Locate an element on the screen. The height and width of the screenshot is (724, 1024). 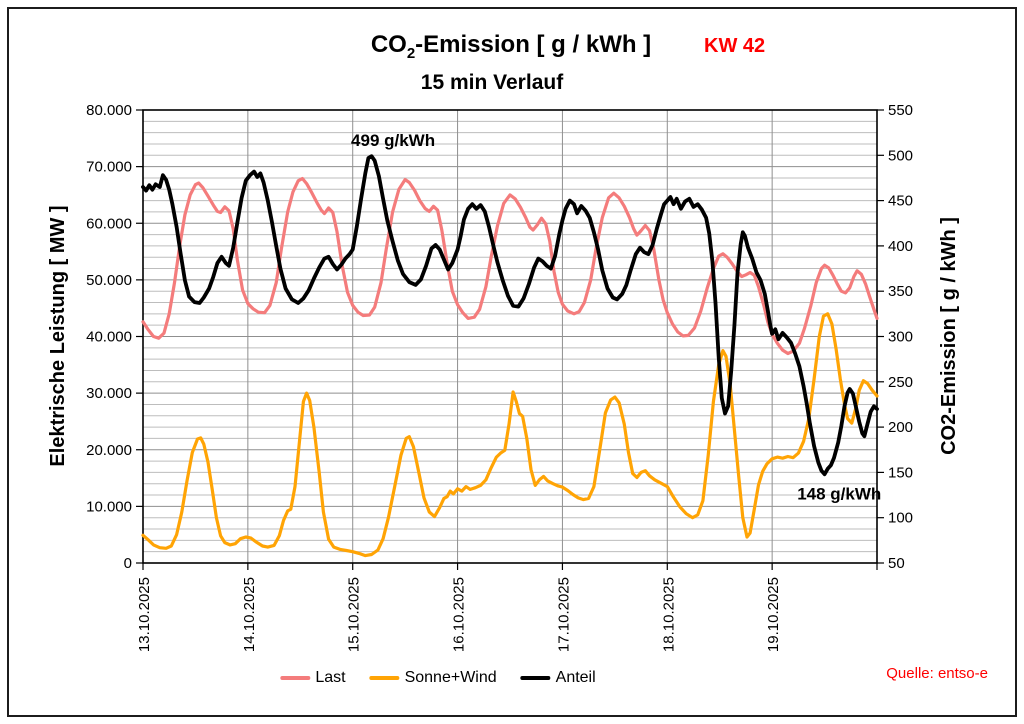
right-axis-tick-label: 200 is located at coordinates (900, 427).